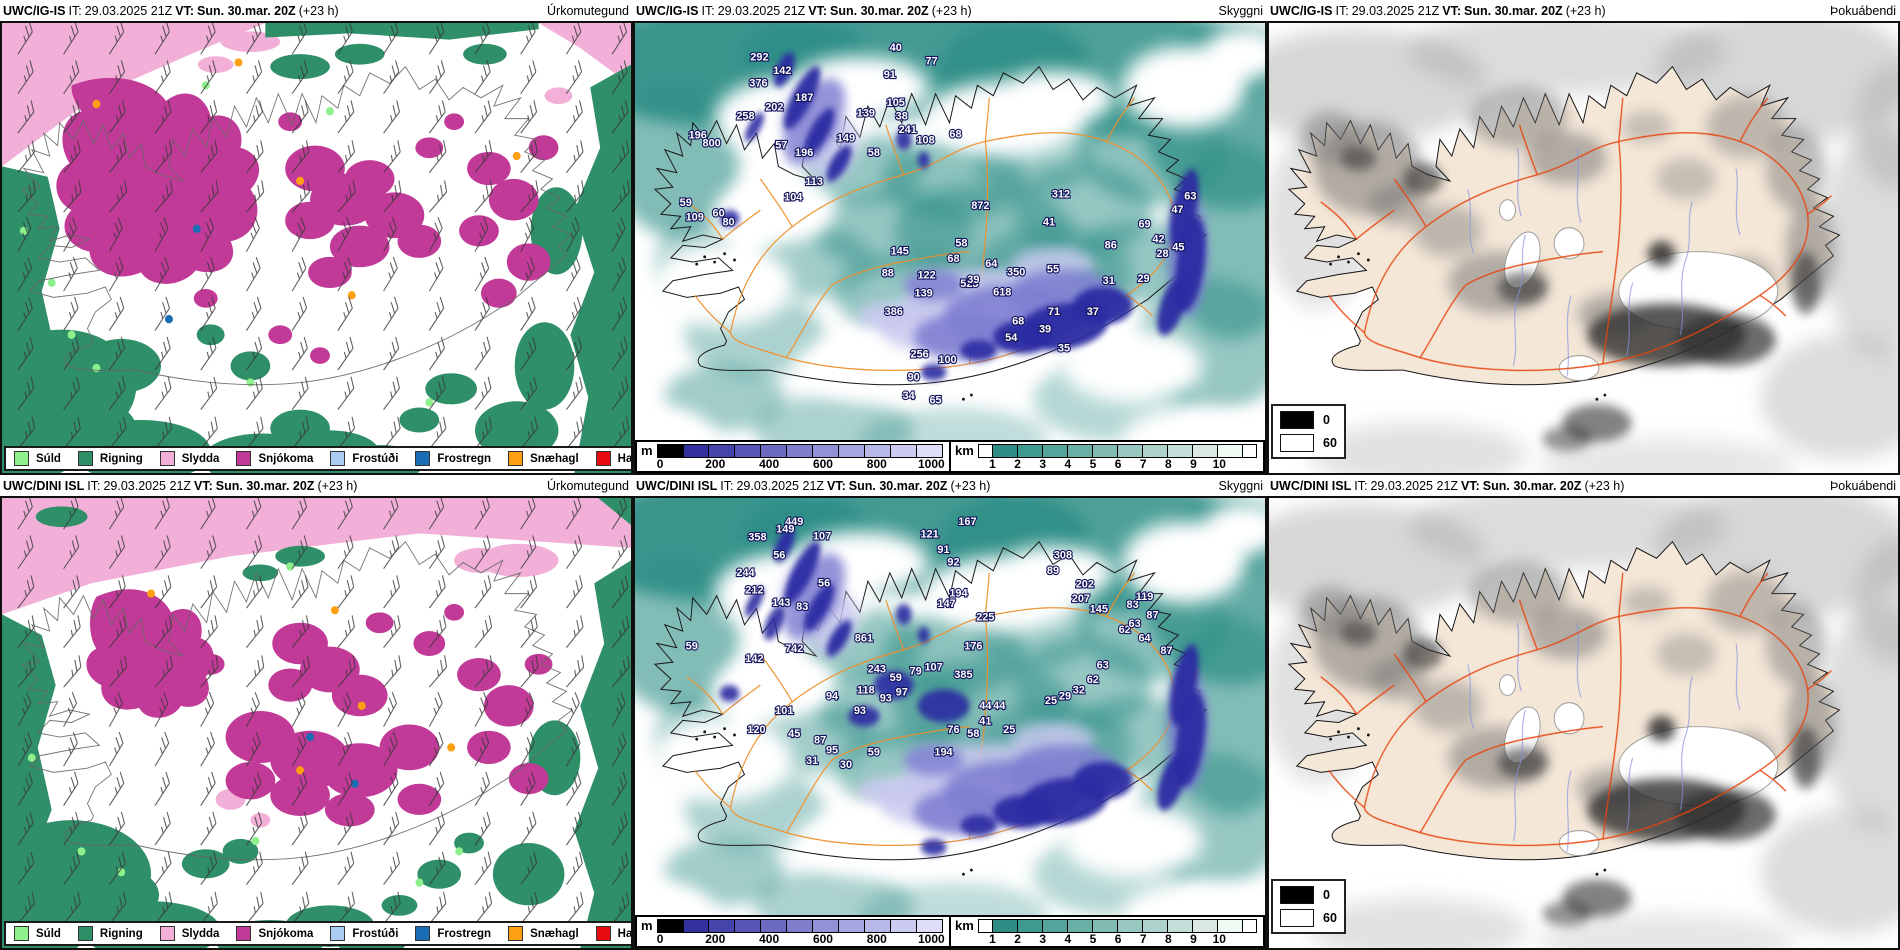 This screenshot has height=950, width=1900. Describe the element at coordinates (896, 103) in the screenshot. I see `vis-value: 105` at that location.